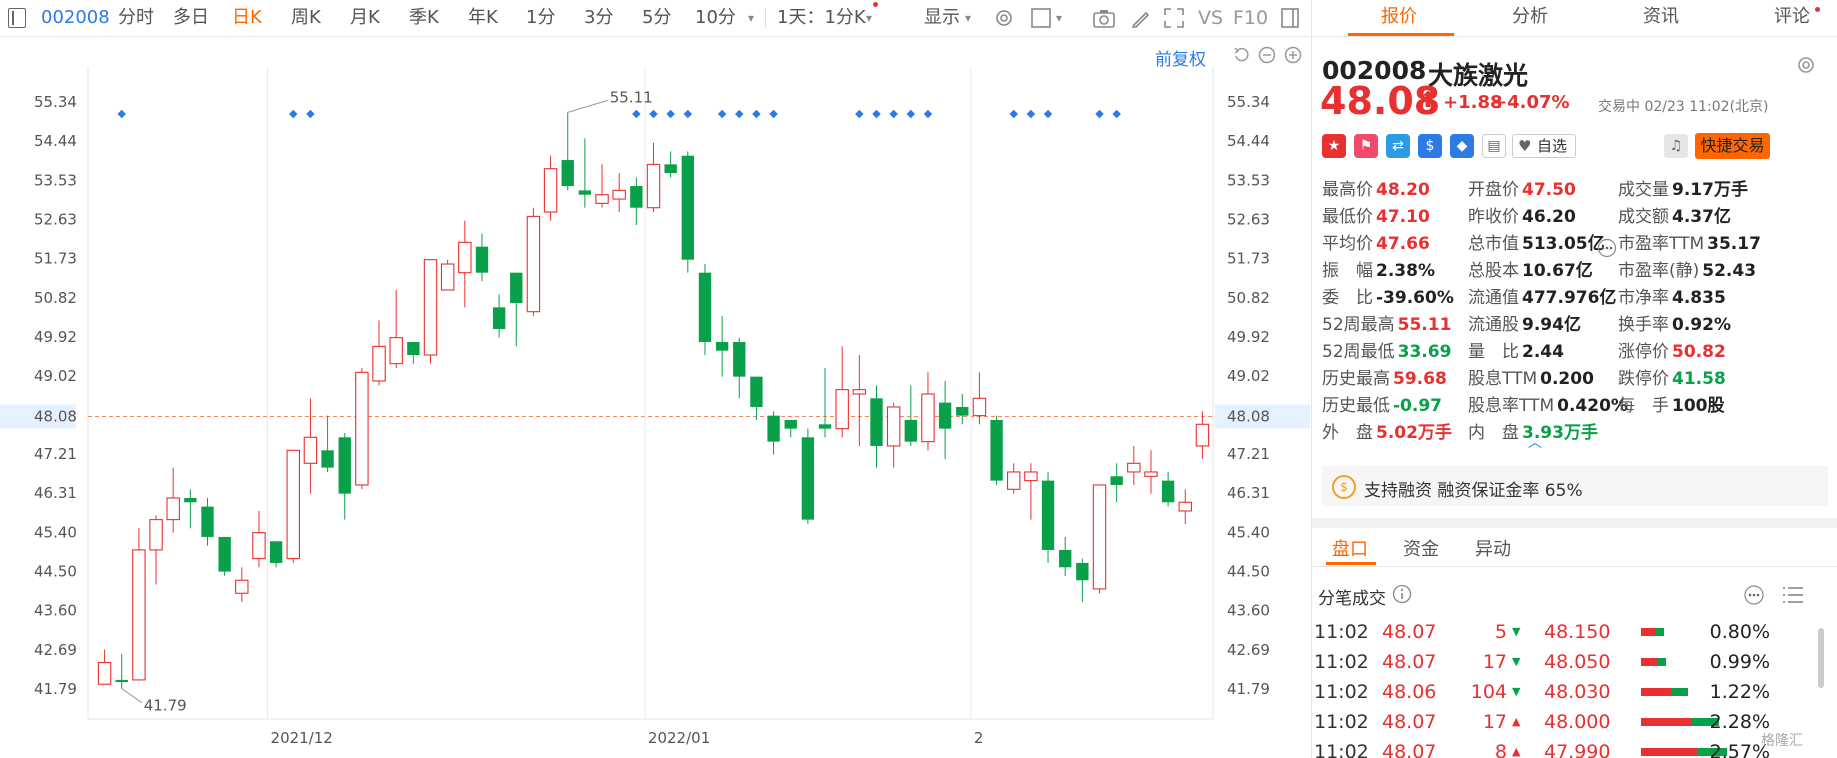 This screenshot has height=758, width=1837. What do you see at coordinates (942, 17) in the screenshot?
I see `display-menu: 显示` at bounding box center [942, 17].